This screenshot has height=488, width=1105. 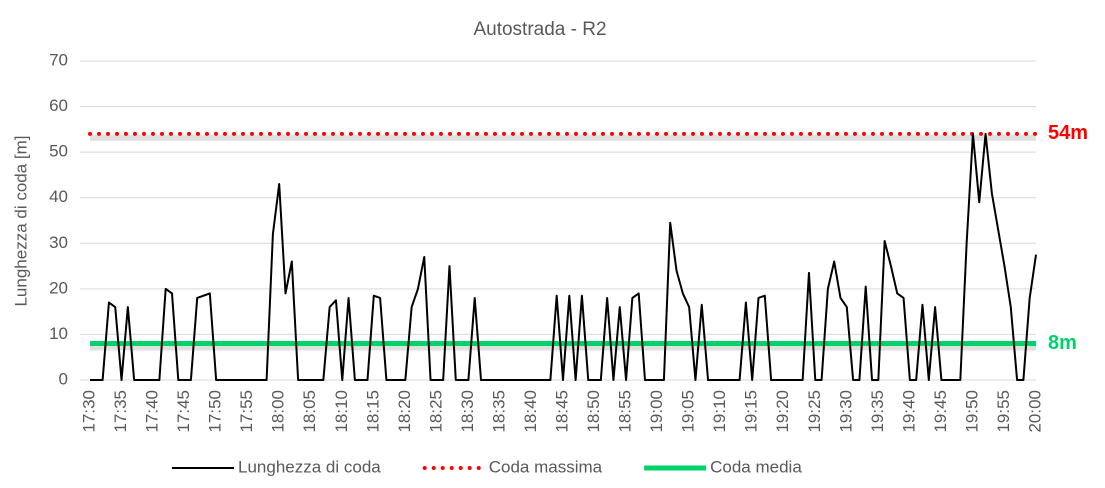 What do you see at coordinates (751, 411) in the screenshot?
I see `x-tick-label: 19:15` at bounding box center [751, 411].